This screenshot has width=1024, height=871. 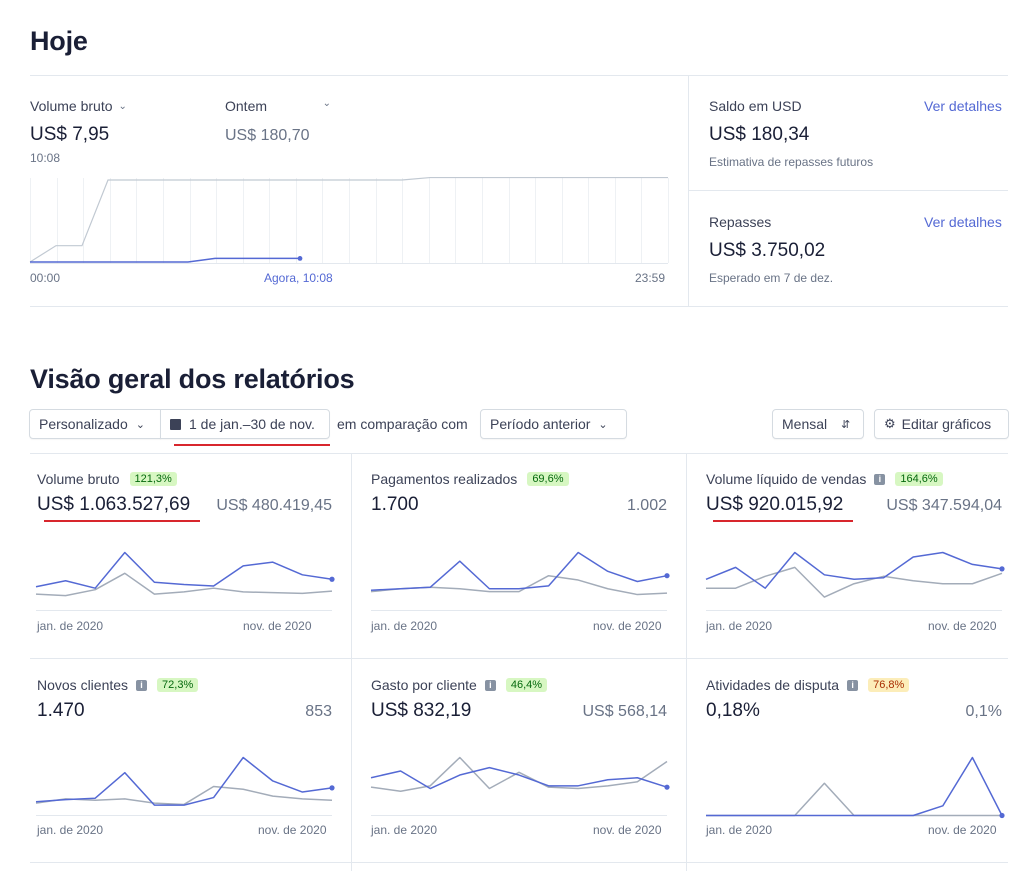 I want to click on report-card-title: Volume líquido de vendas i 164,6%, so click(x=824, y=479).